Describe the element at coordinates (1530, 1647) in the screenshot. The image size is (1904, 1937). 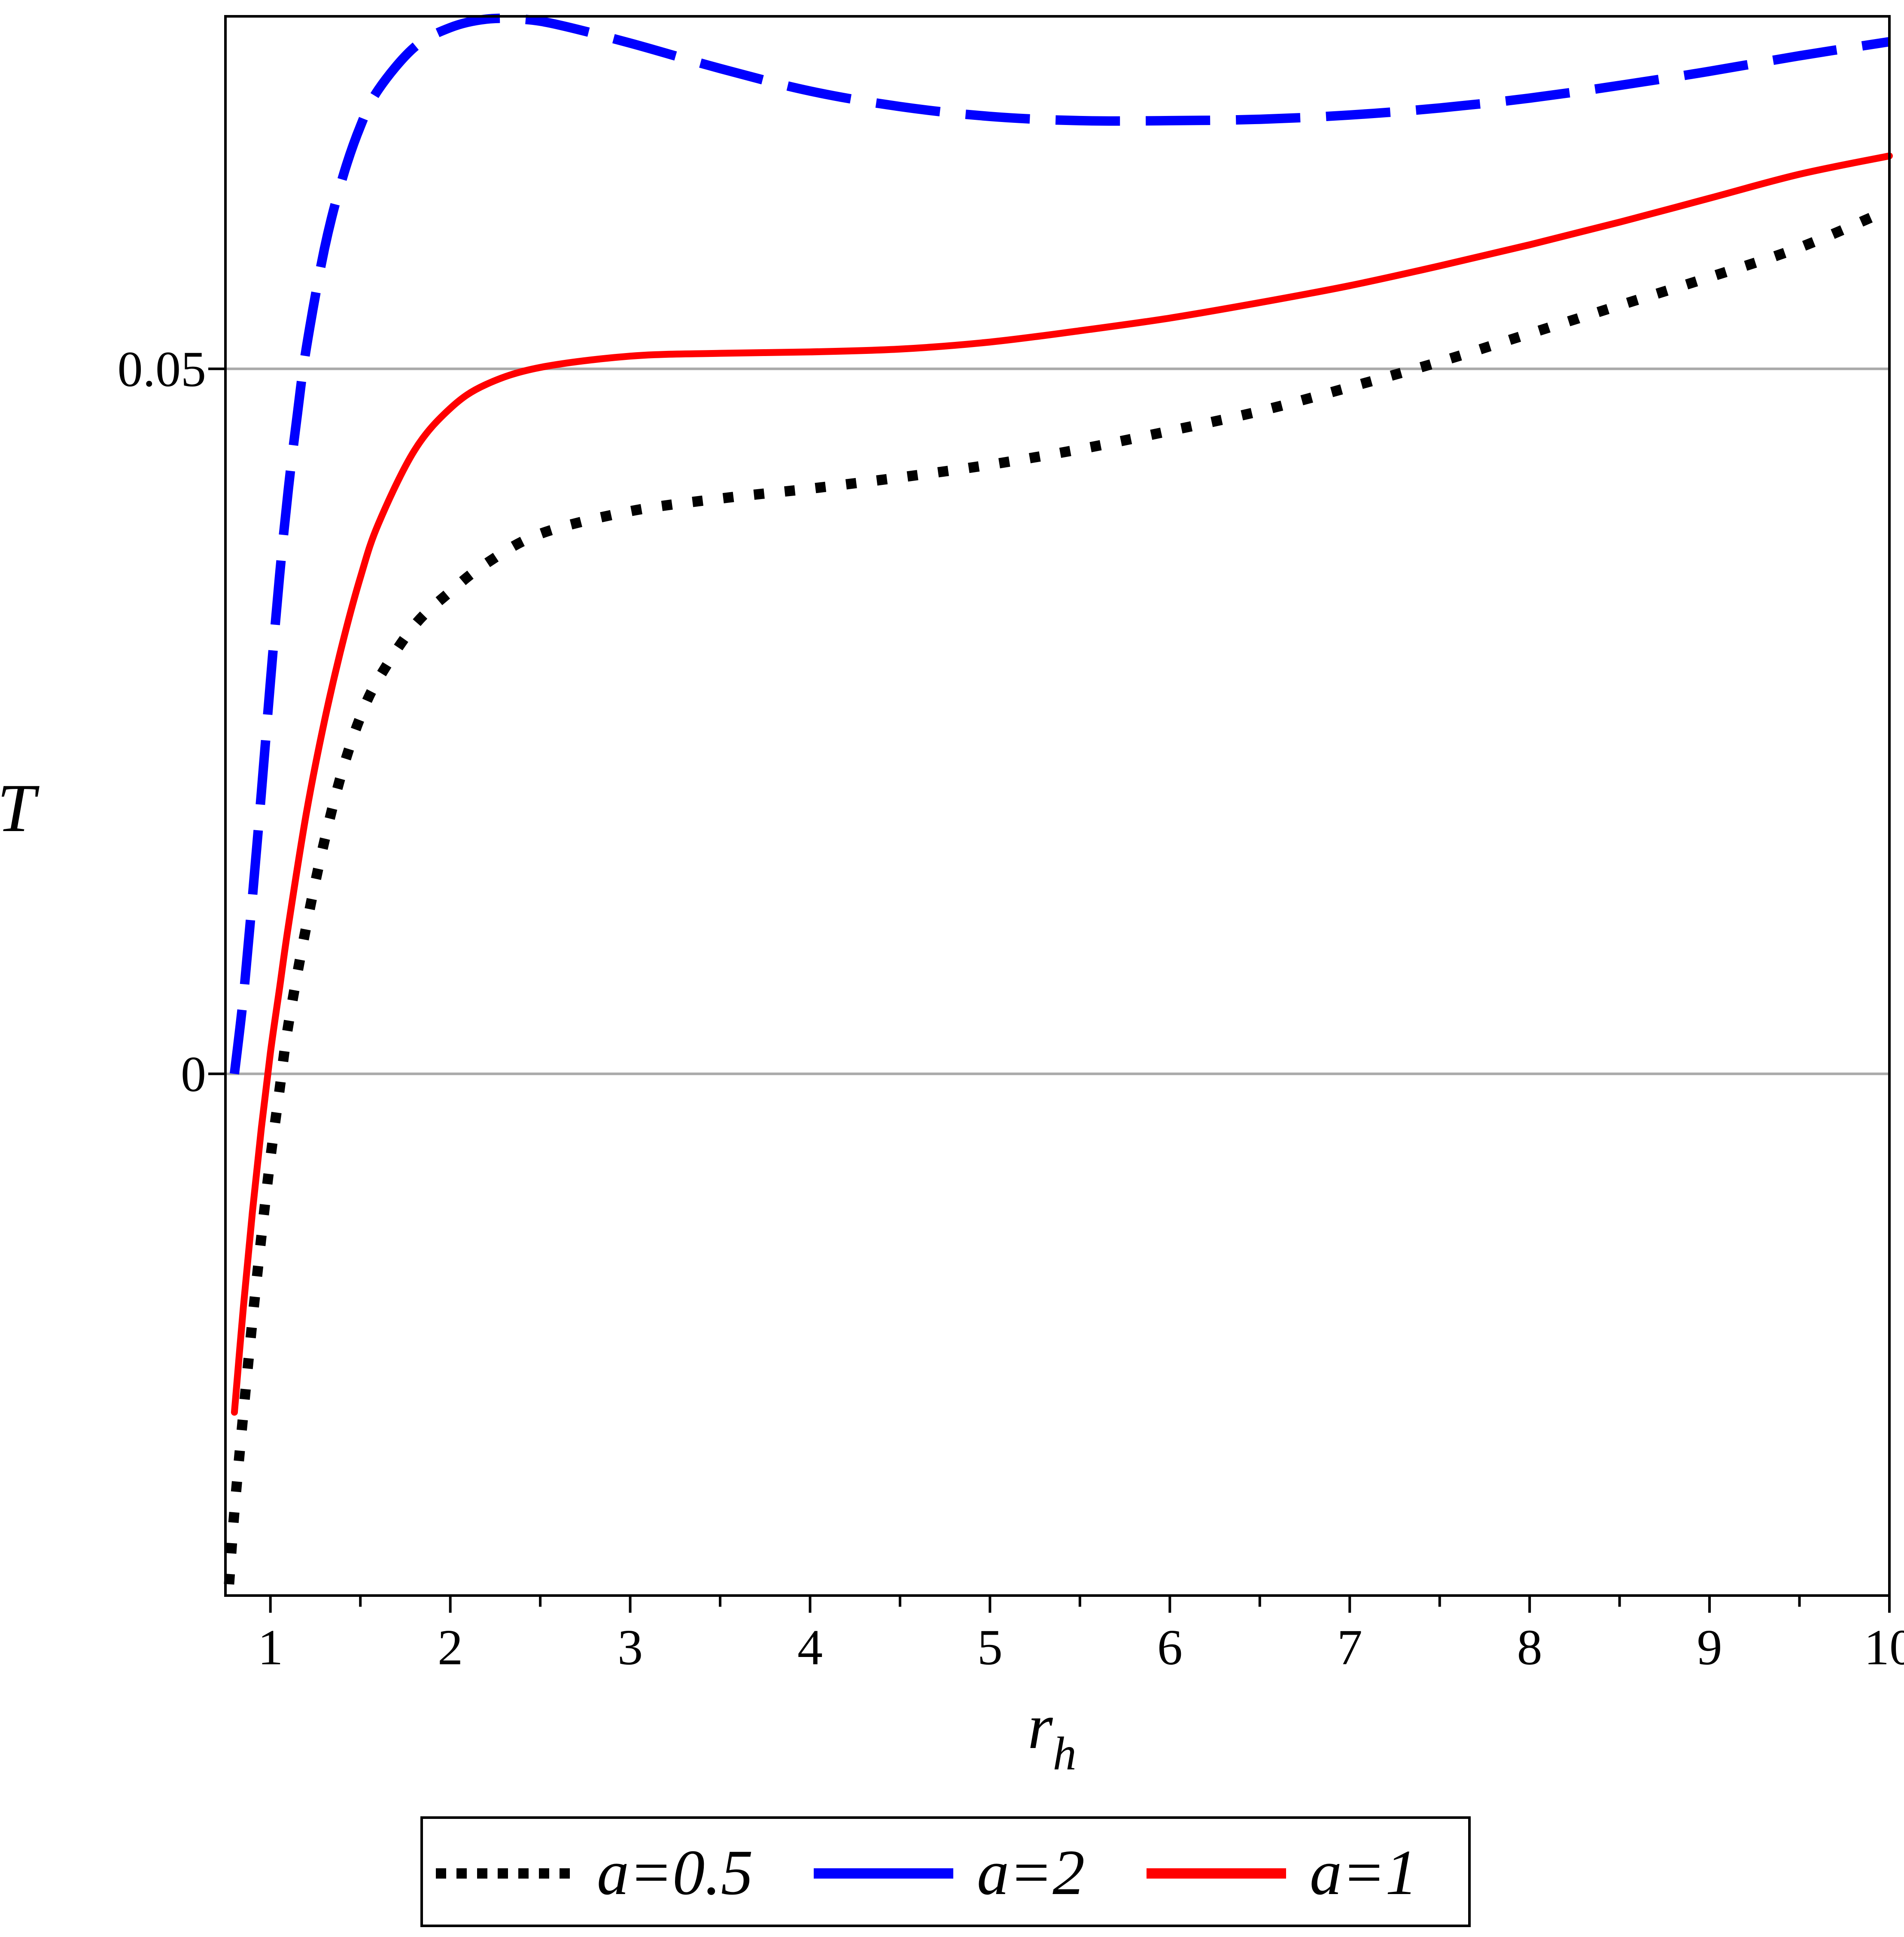
I see `x-tick-label: 8` at that location.